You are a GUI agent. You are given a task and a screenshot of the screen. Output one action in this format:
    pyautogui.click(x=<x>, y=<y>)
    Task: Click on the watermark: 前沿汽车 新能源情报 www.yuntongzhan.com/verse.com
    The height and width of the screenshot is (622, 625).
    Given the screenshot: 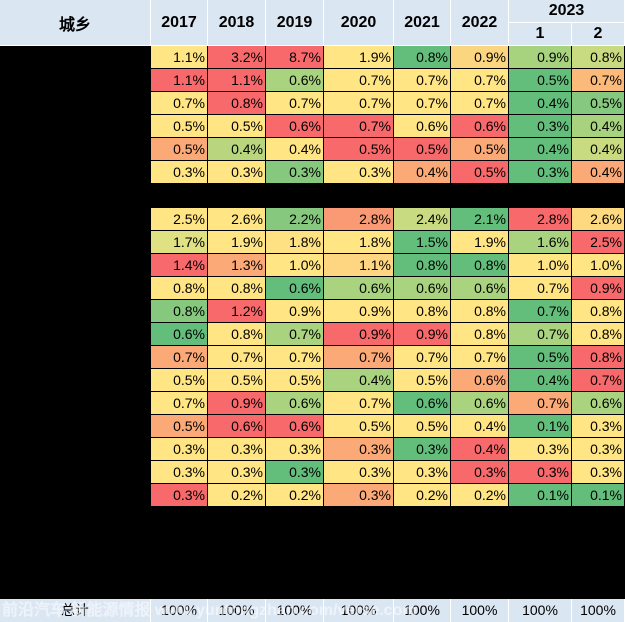 What is the action you would take?
    pyautogui.click(x=209, y=610)
    